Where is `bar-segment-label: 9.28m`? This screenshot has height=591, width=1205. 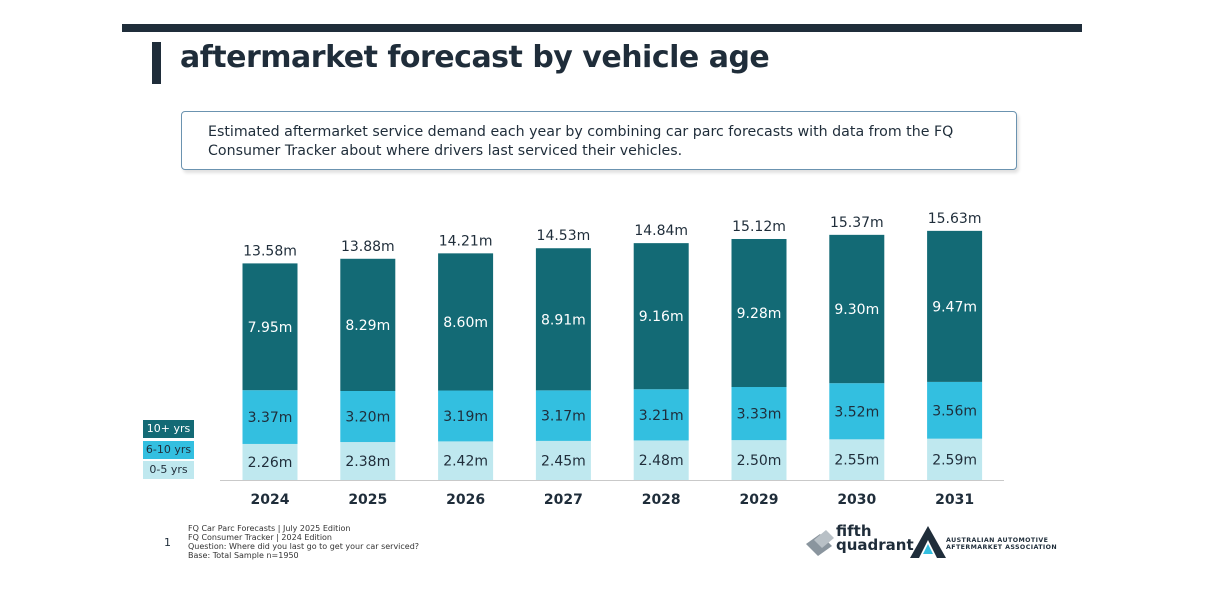
bar-segment-label: 9.28m is located at coordinates (759, 314).